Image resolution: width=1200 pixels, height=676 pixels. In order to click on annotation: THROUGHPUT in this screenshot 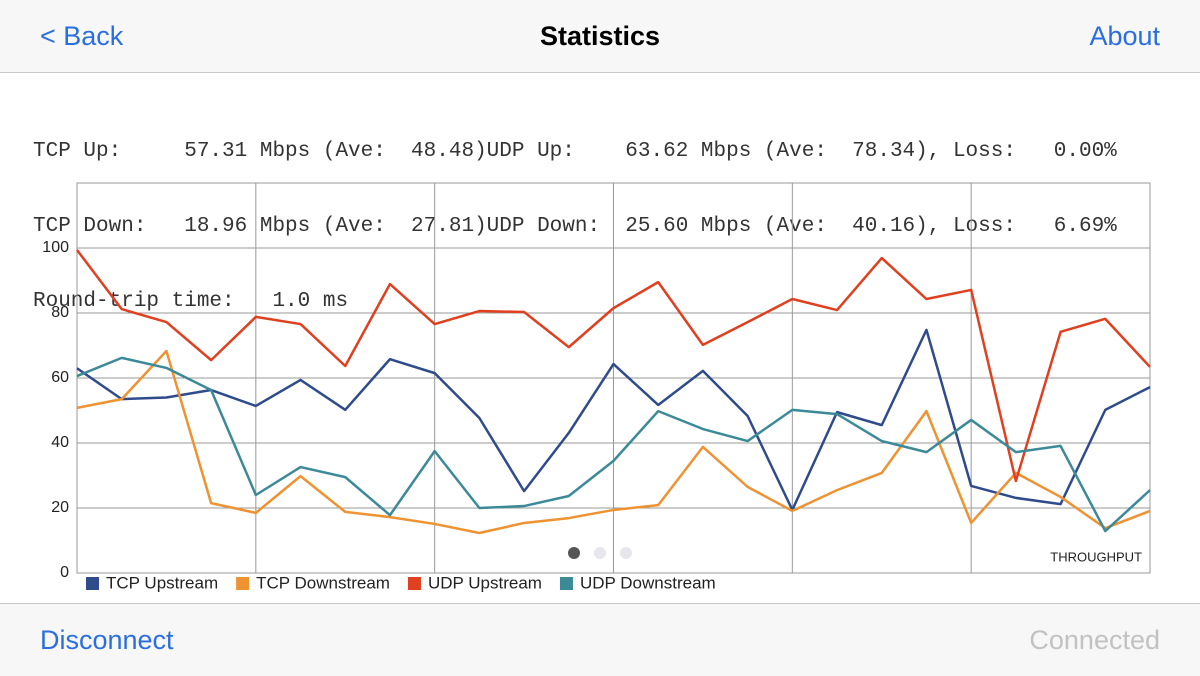, I will do `click(1096, 556)`.